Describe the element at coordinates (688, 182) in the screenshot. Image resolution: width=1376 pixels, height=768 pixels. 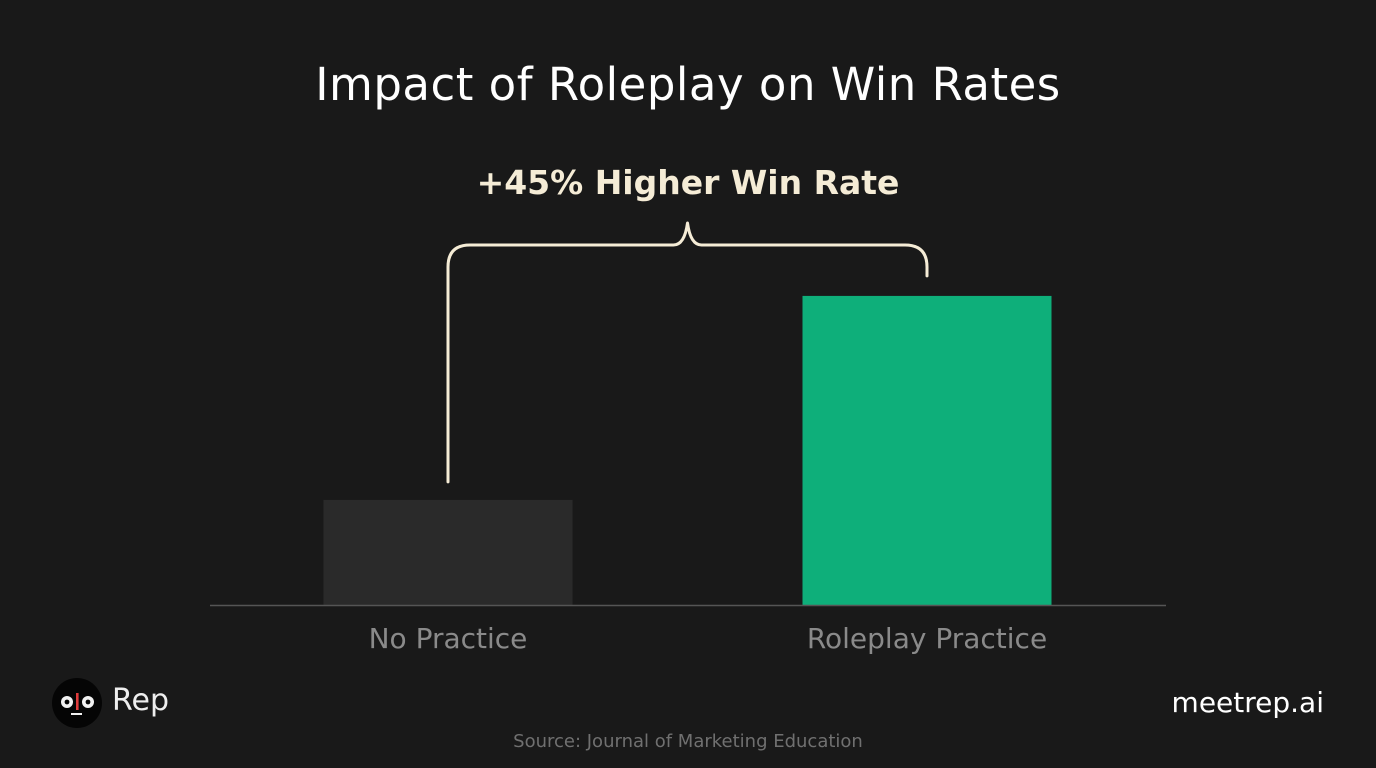
I see `win-rate-annotation: +45% Higher Win Rate` at that location.